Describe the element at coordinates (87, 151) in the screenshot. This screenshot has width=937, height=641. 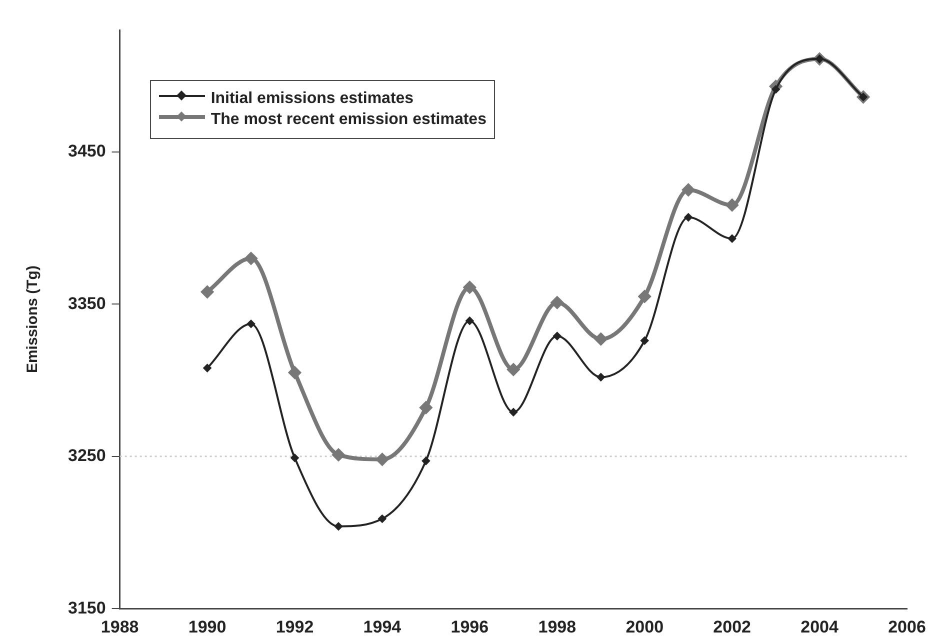
I see `y-tick-label: 3450` at that location.